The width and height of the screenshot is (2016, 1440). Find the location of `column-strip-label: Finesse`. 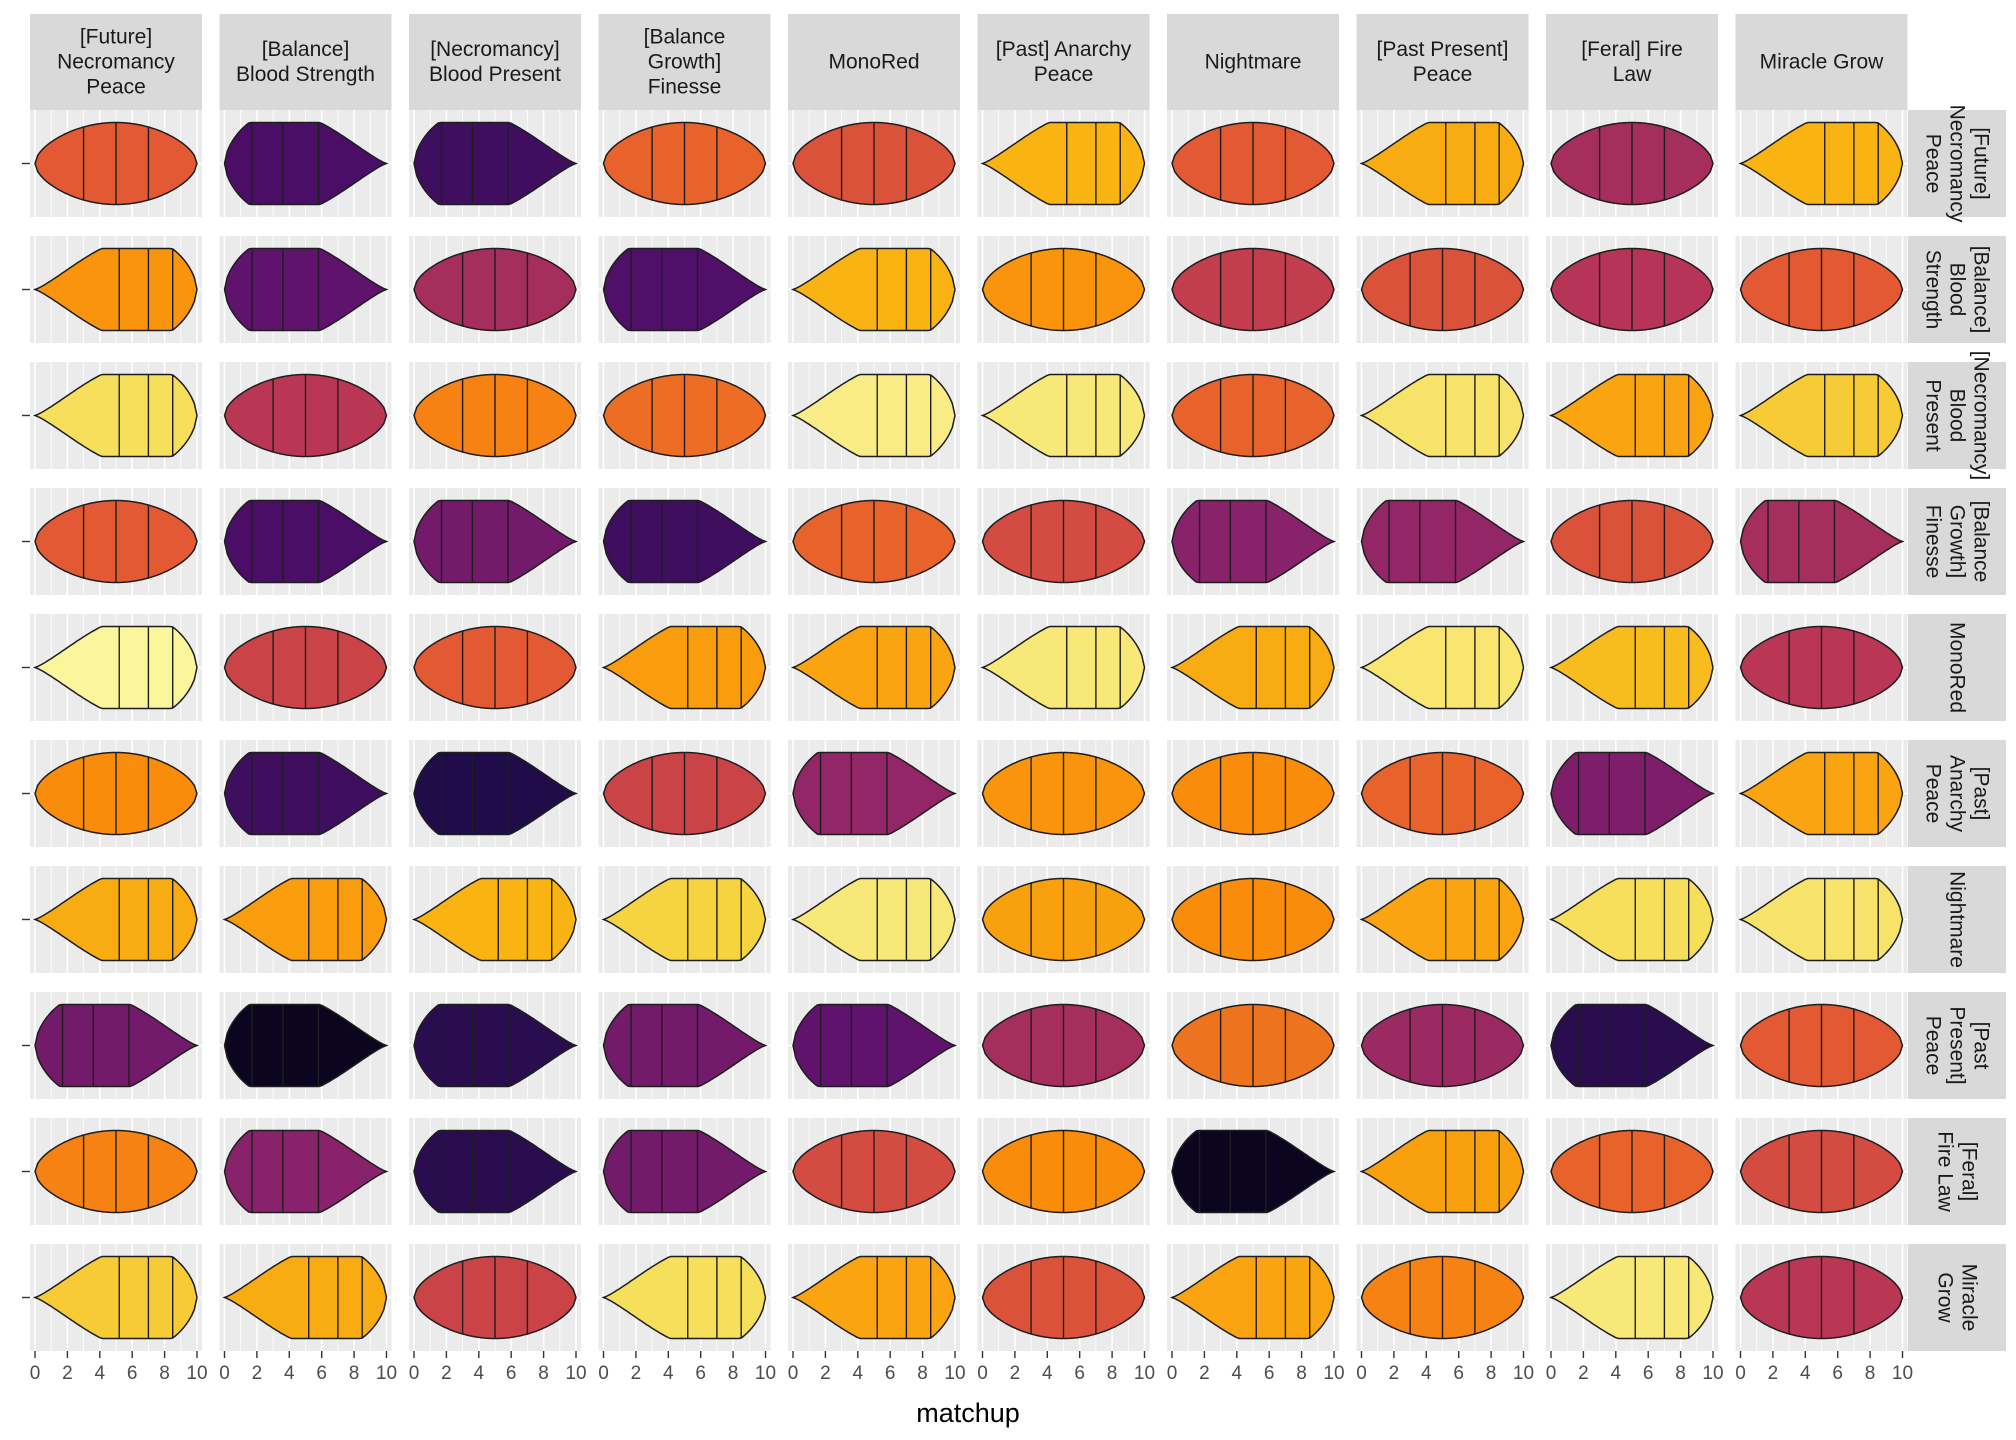

column-strip-label: Finesse is located at coordinates (685, 87).